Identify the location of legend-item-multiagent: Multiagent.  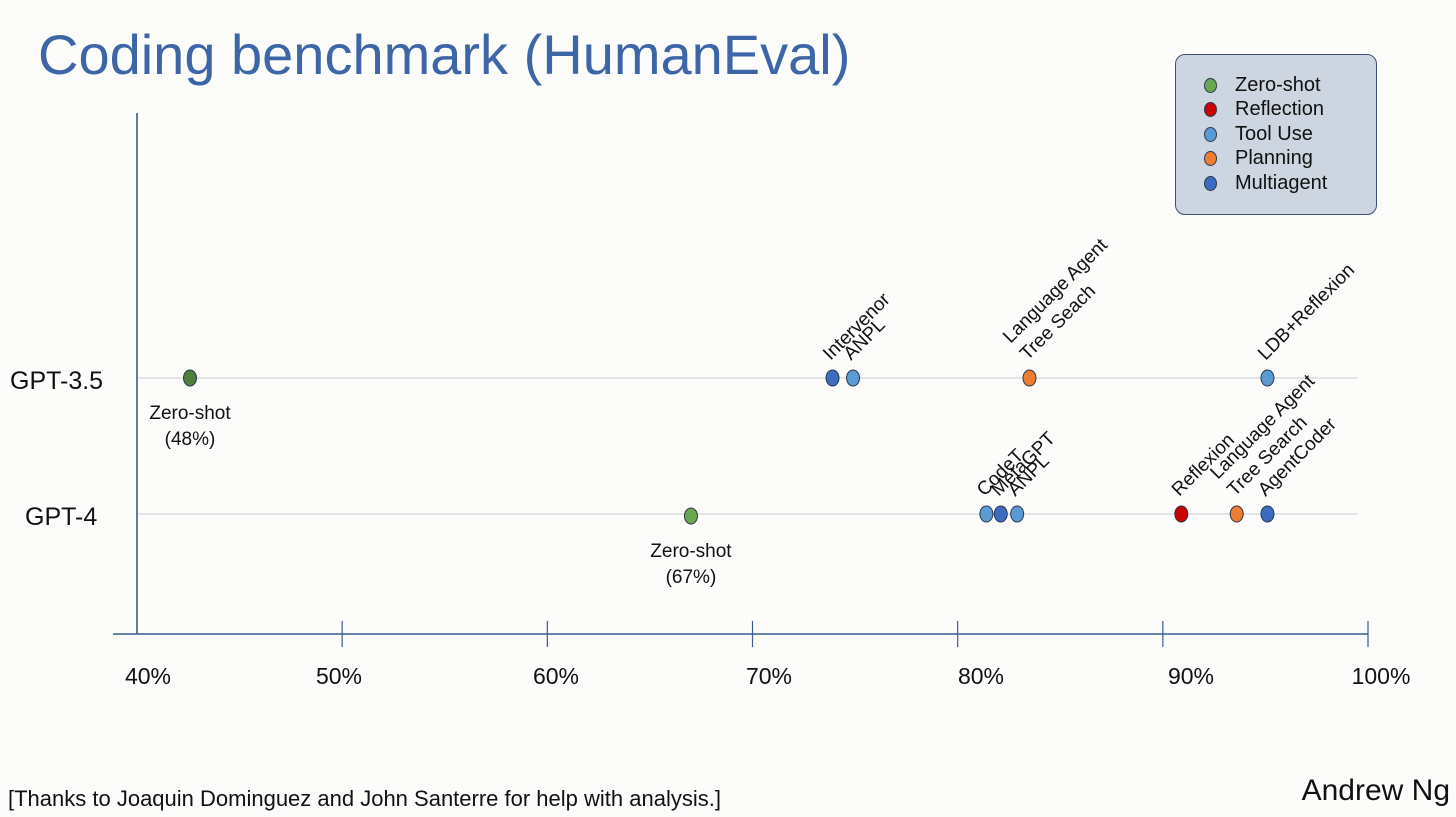
(1276, 183).